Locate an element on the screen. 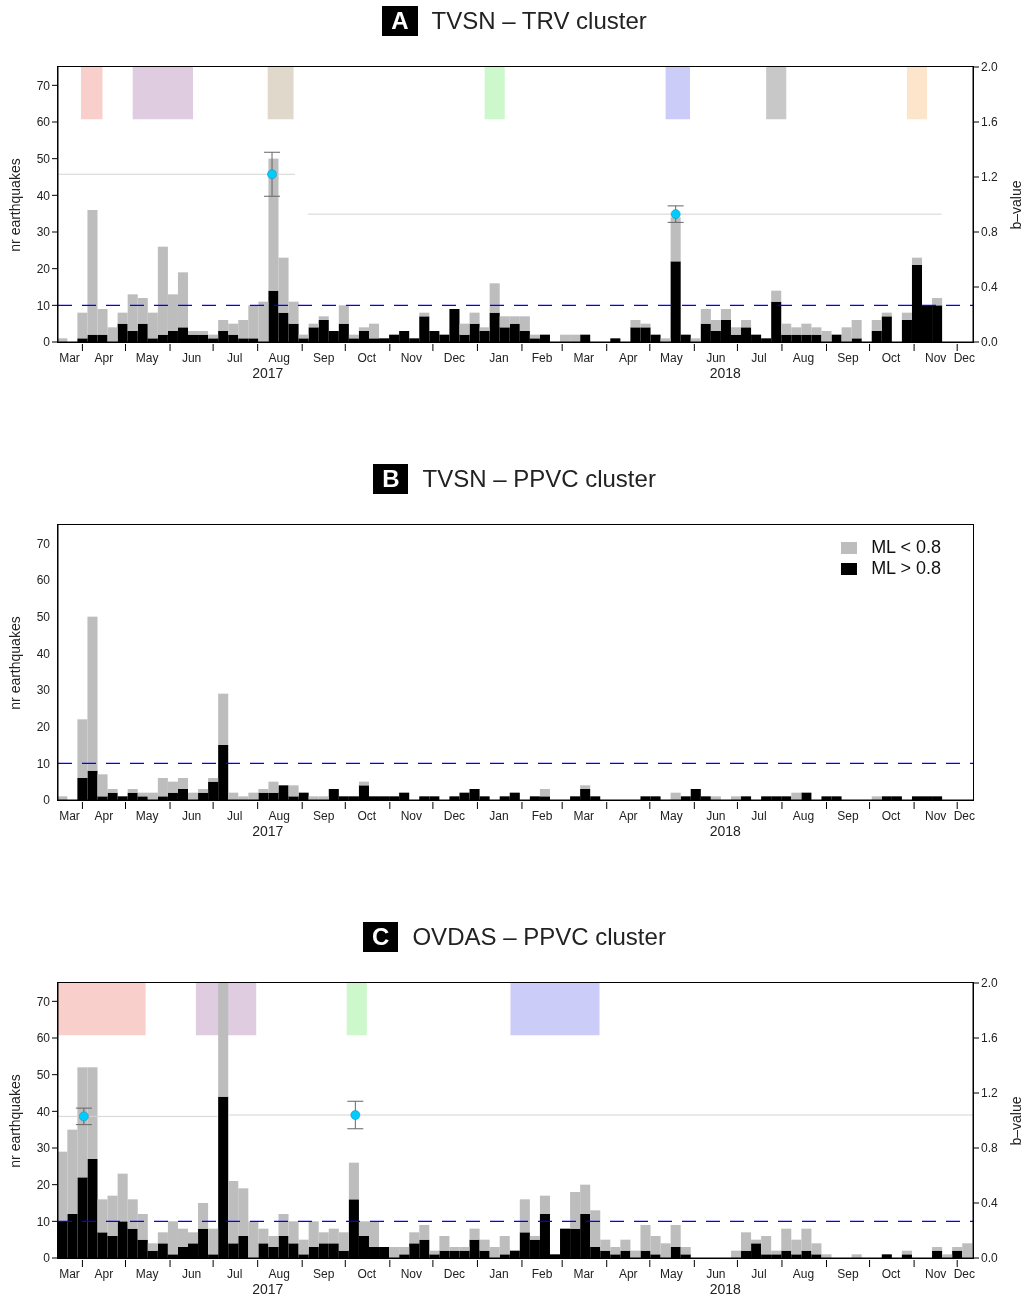 The image size is (1029, 1301). legend-label: ML < 0.8 is located at coordinates (906, 547).